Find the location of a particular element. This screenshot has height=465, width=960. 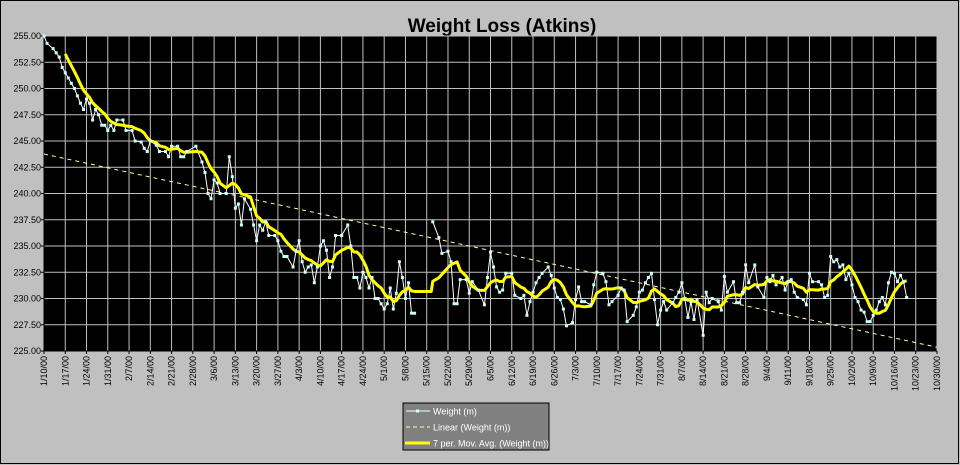

y-tick-label: 250.00 is located at coordinates (27, 89).